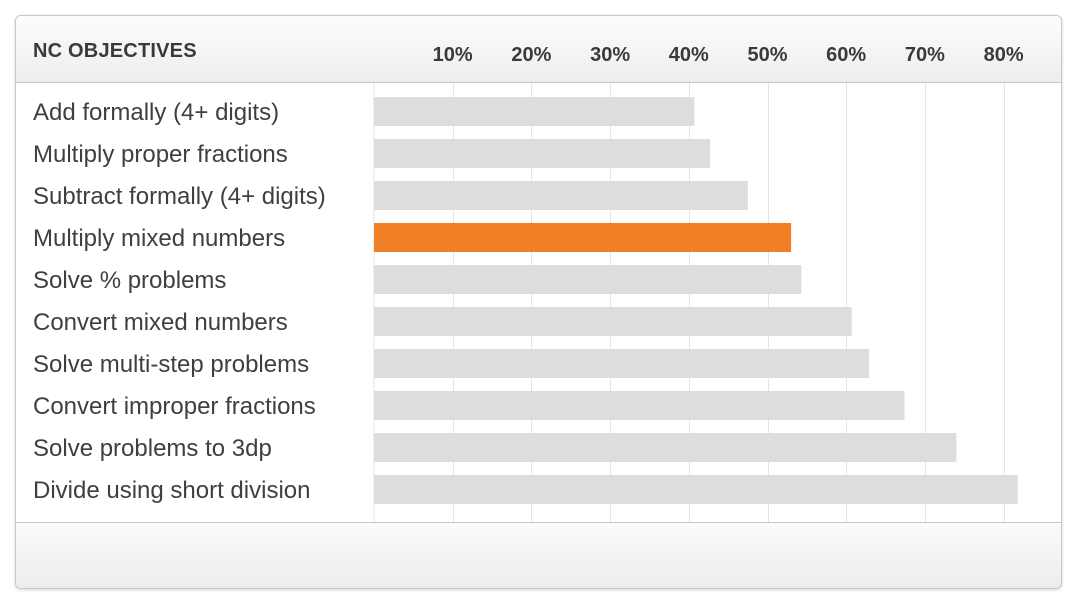 This screenshot has height=604, width=1076. Describe the element at coordinates (689, 55) in the screenshot. I see `x-tick-label: 40%` at that location.